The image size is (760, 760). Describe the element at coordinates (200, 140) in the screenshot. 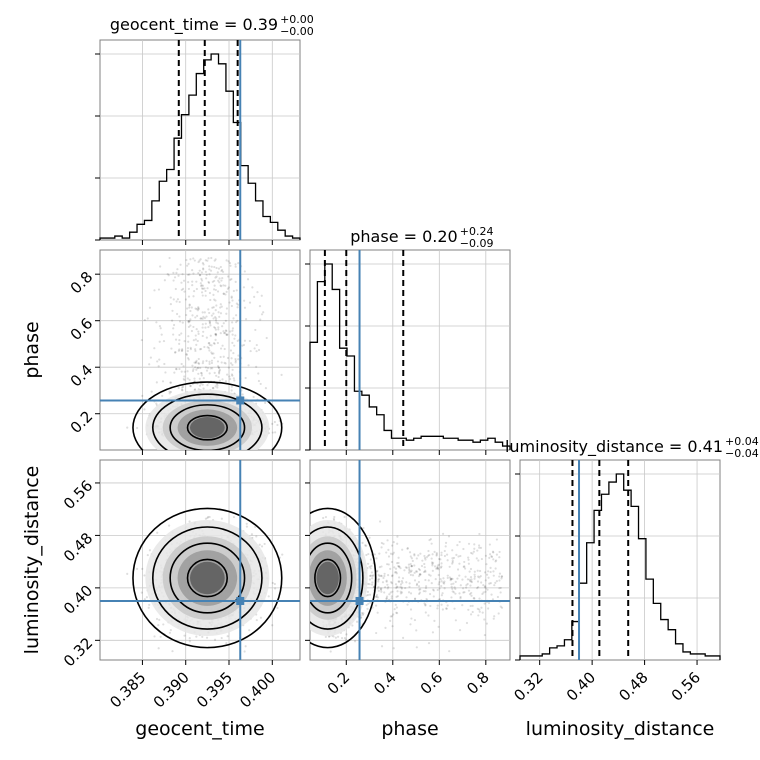

I see `panel-frame` at that location.